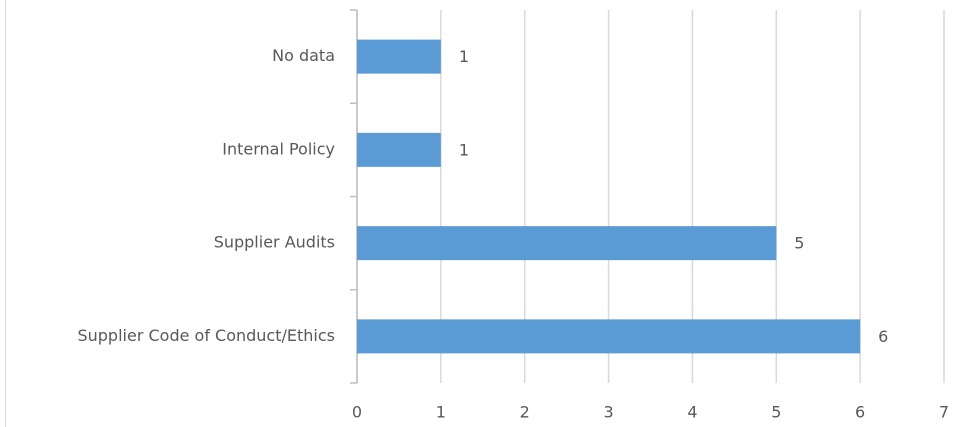 Image resolution: width=979 pixels, height=427 pixels. I want to click on x-tick-label: 4, so click(692, 412).